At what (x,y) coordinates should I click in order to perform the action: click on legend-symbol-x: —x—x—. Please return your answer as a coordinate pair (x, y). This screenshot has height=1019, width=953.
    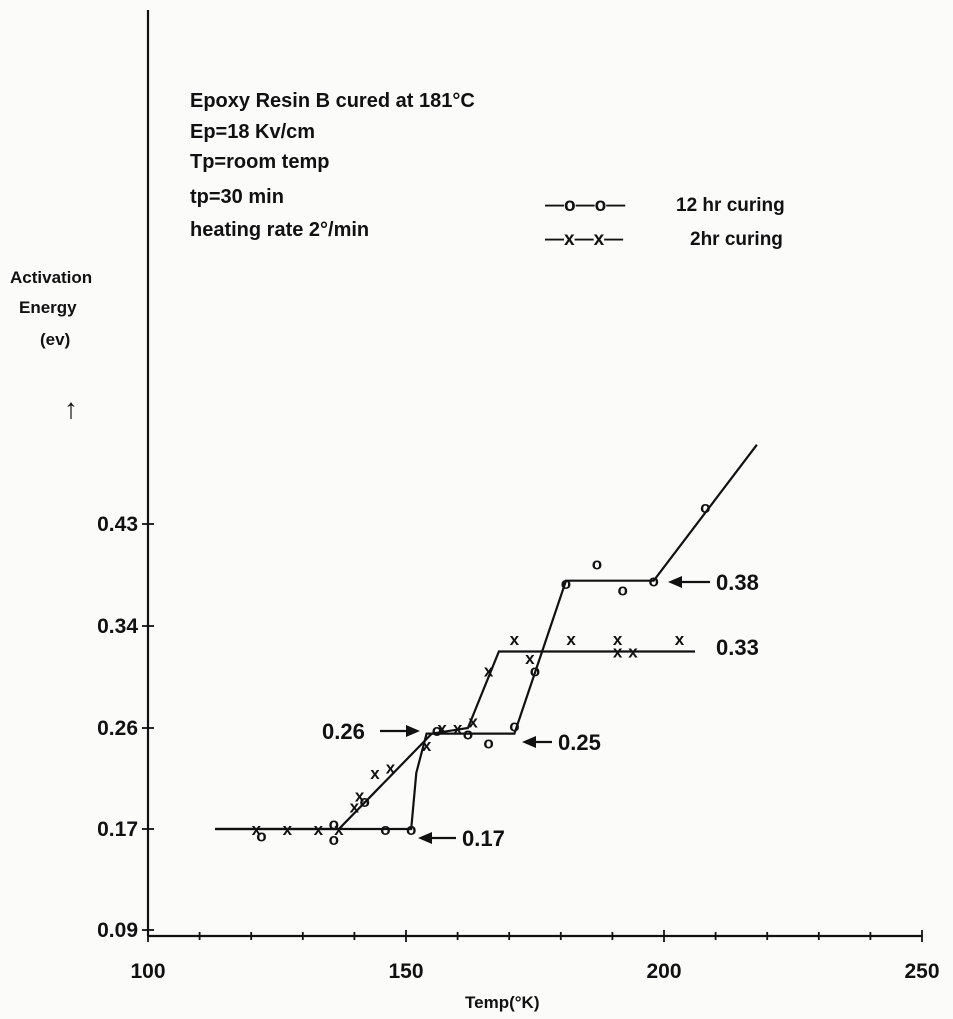
    Looking at the image, I should click on (584, 239).